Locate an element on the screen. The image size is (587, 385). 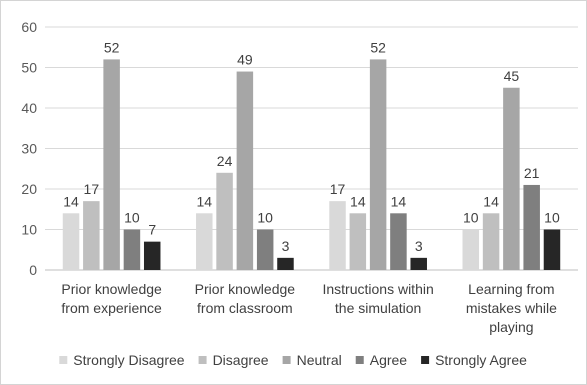
y-tick-label: 40 is located at coordinates (29, 108).